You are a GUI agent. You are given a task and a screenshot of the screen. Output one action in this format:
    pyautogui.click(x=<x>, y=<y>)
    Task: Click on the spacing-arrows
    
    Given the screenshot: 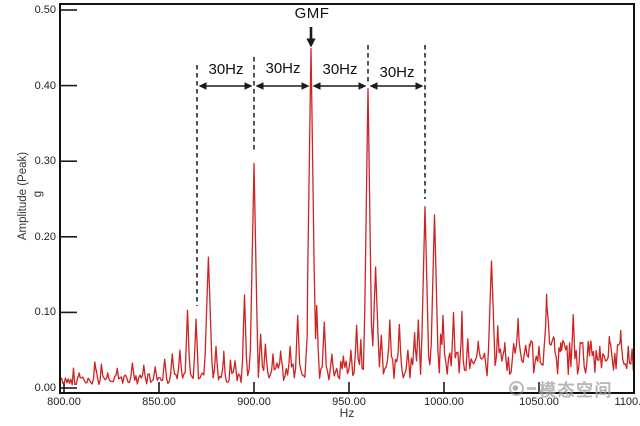 What is the action you would take?
    pyautogui.click(x=311, y=86)
    